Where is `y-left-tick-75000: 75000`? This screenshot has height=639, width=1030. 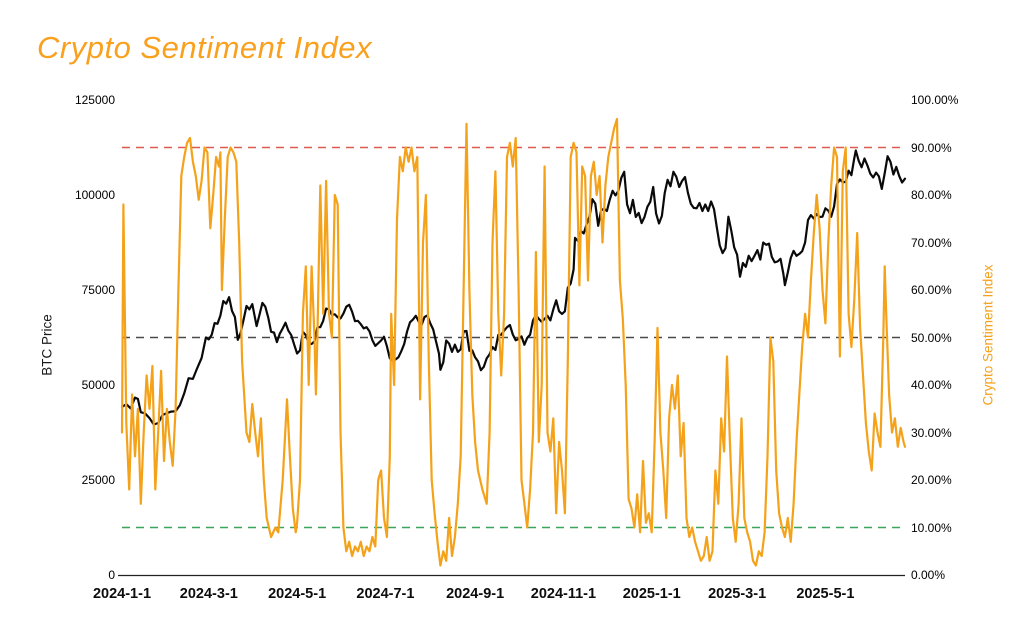 y-left-tick-75000: 75000 is located at coordinates (98, 290).